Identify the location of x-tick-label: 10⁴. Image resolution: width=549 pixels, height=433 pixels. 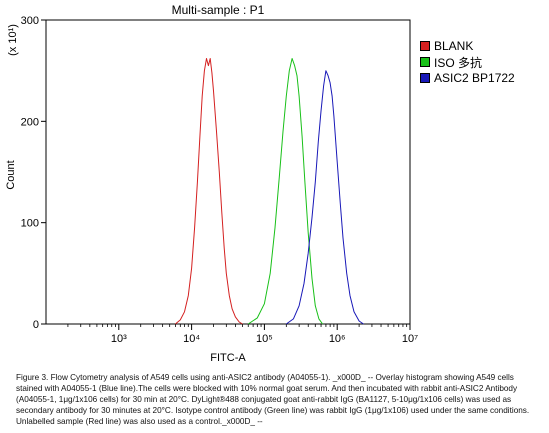
(191, 339).